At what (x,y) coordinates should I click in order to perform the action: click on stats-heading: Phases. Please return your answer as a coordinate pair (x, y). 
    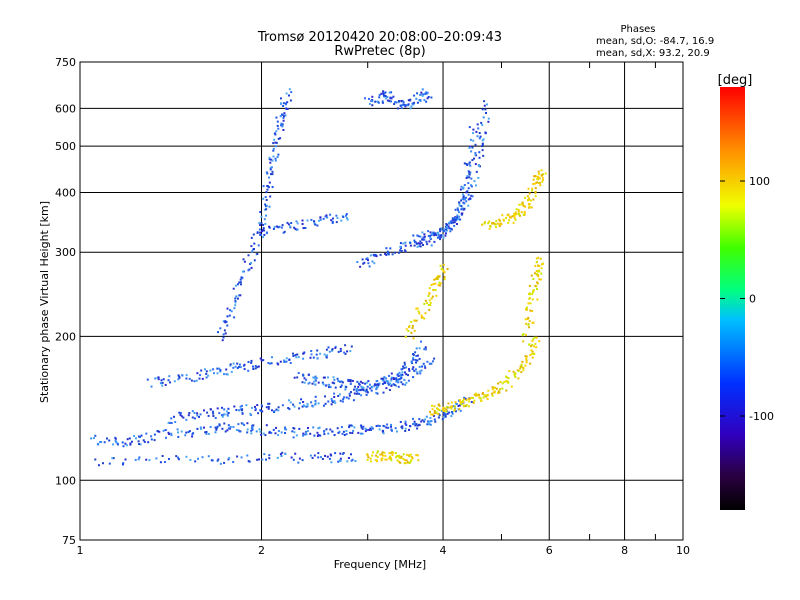
    Looking at the image, I should click on (637, 29).